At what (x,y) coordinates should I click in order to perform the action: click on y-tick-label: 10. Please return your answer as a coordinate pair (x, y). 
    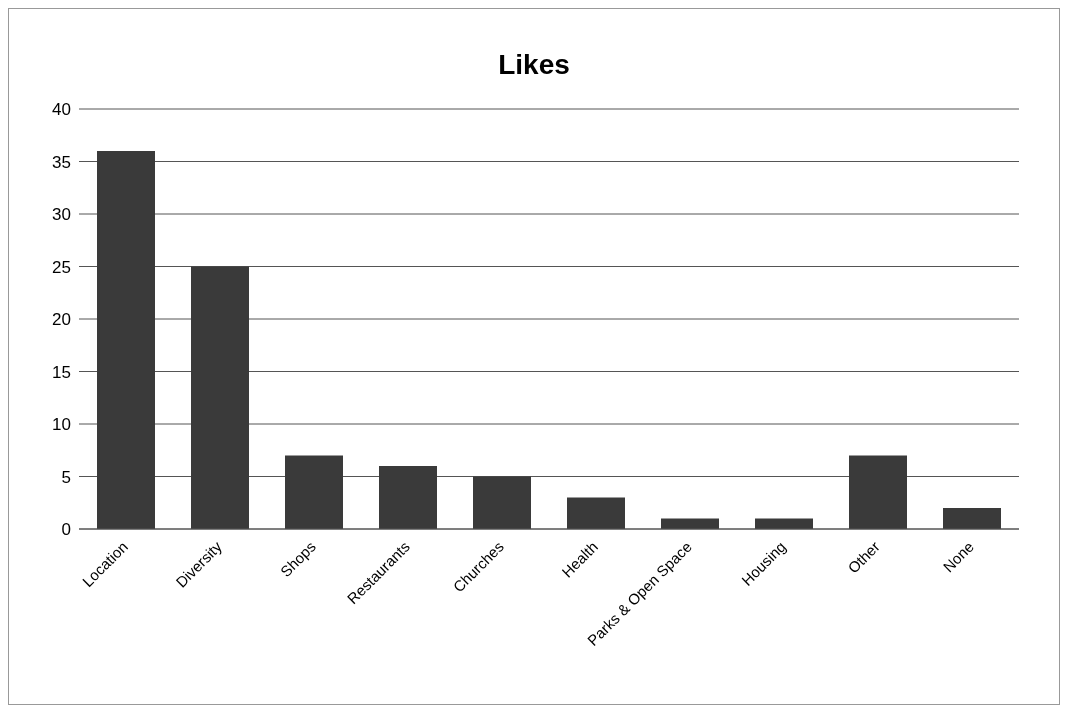
    Looking at the image, I should click on (61, 425).